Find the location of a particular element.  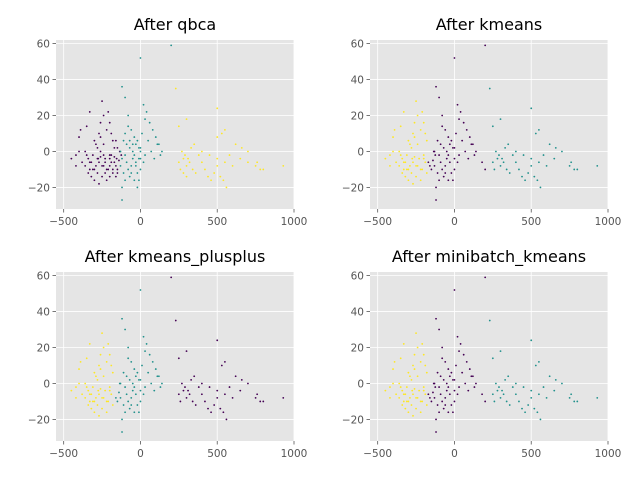

x-tick-label: 0 is located at coordinates (454, 454).